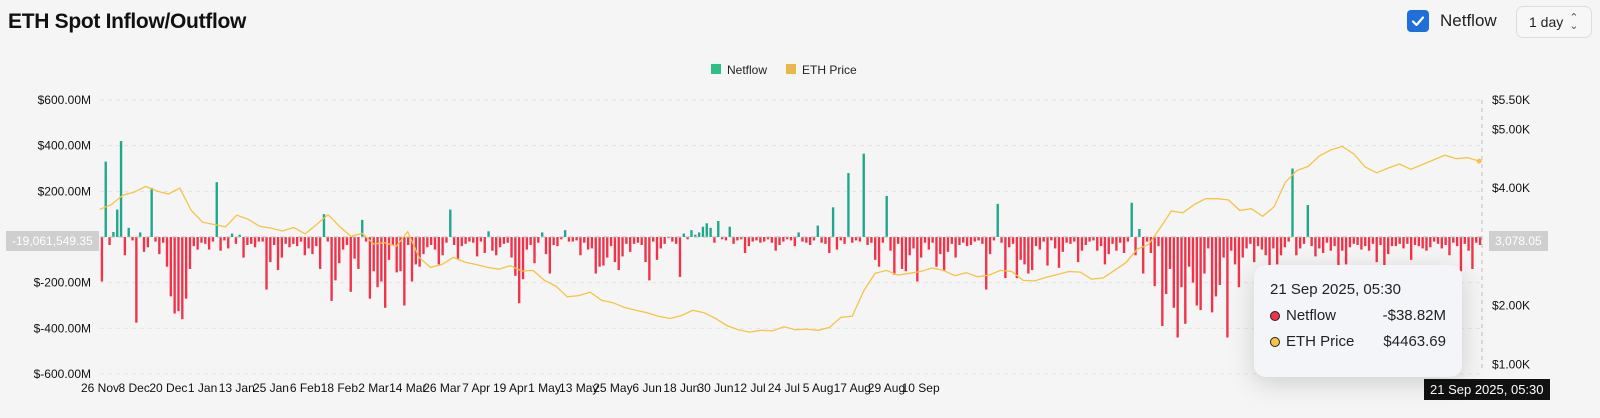 The width and height of the screenshot is (1600, 418). What do you see at coordinates (750, 388) in the screenshot?
I see `x-tick-label: 12 Jul` at bounding box center [750, 388].